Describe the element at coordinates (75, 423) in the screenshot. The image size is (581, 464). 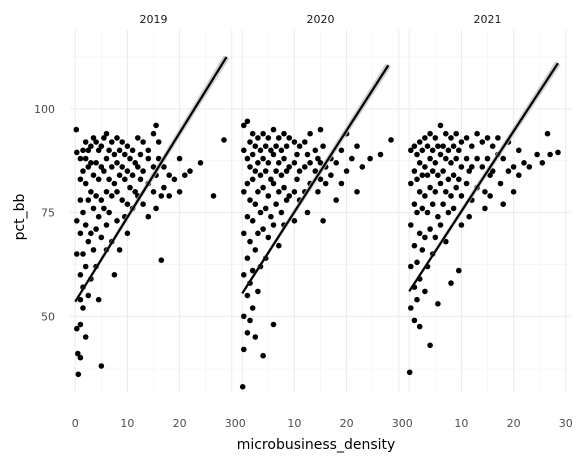
I see `x-tick-label: 0` at that location.